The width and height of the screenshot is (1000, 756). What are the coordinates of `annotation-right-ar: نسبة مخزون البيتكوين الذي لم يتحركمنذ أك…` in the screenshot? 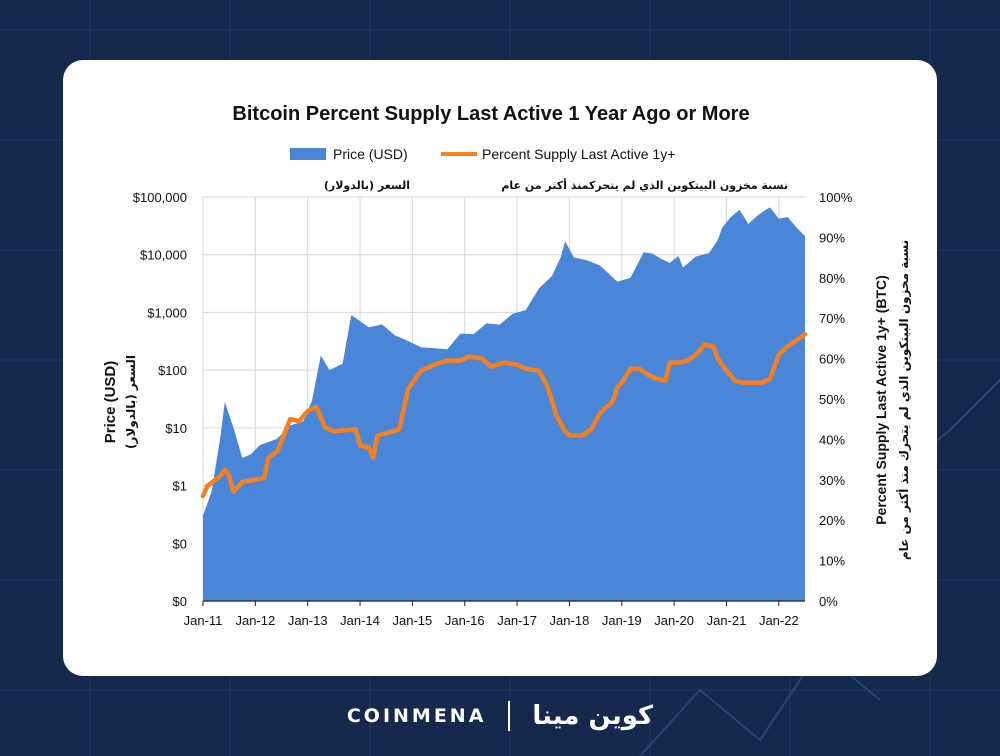 It's located at (644, 185).